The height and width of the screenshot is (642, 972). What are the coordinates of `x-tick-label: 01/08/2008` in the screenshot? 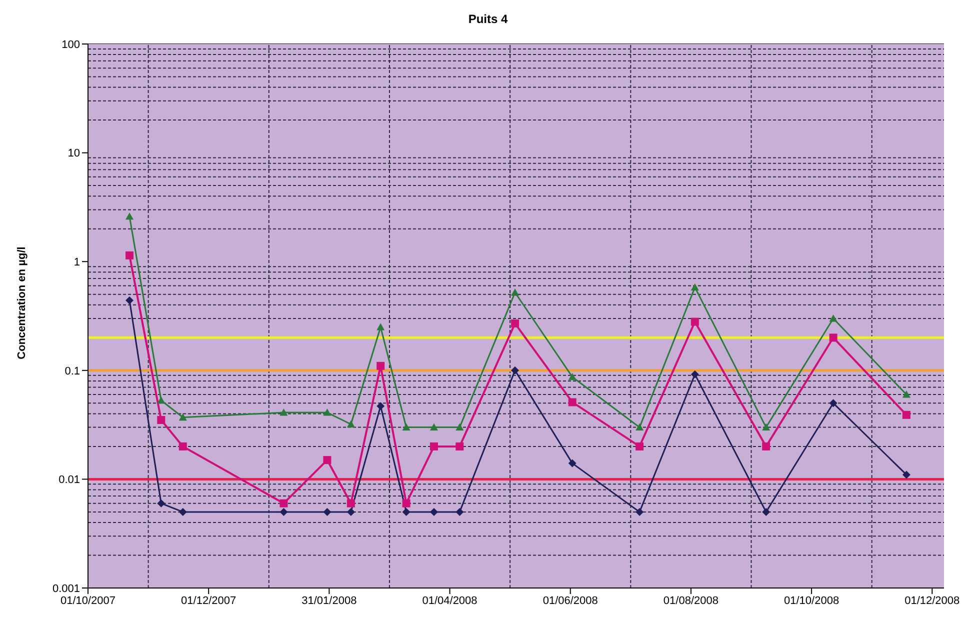 It's located at (690, 600).